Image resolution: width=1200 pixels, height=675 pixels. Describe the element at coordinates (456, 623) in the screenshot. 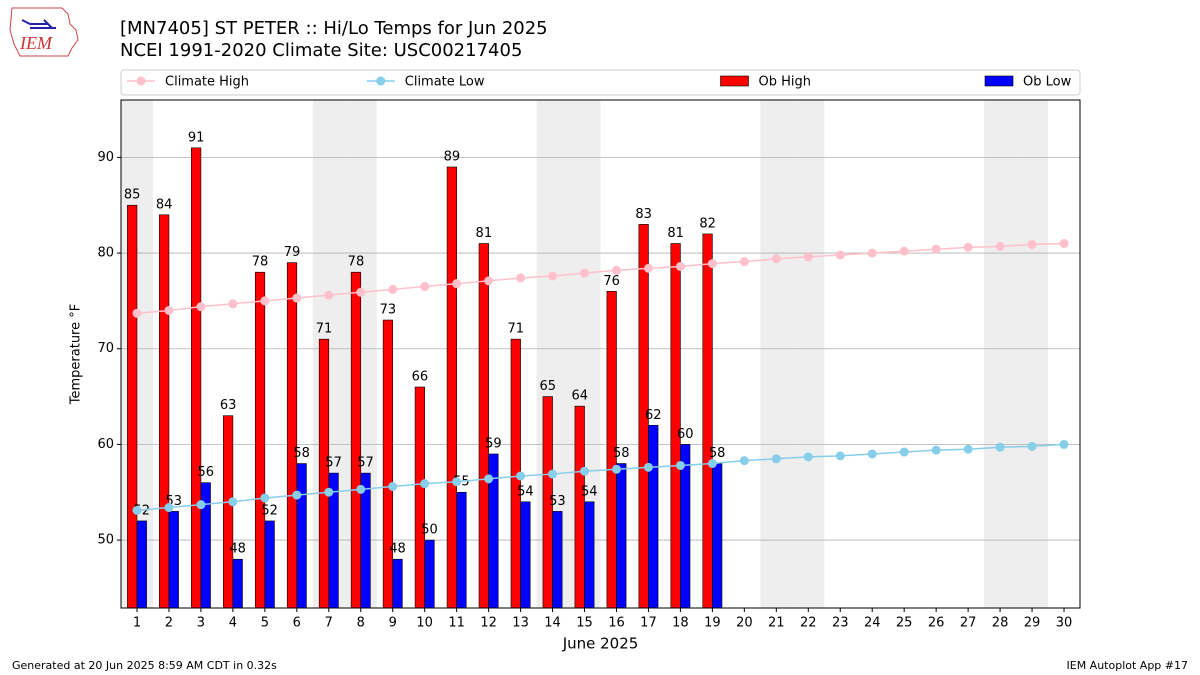

I see `x-tick-label: 11` at that location.